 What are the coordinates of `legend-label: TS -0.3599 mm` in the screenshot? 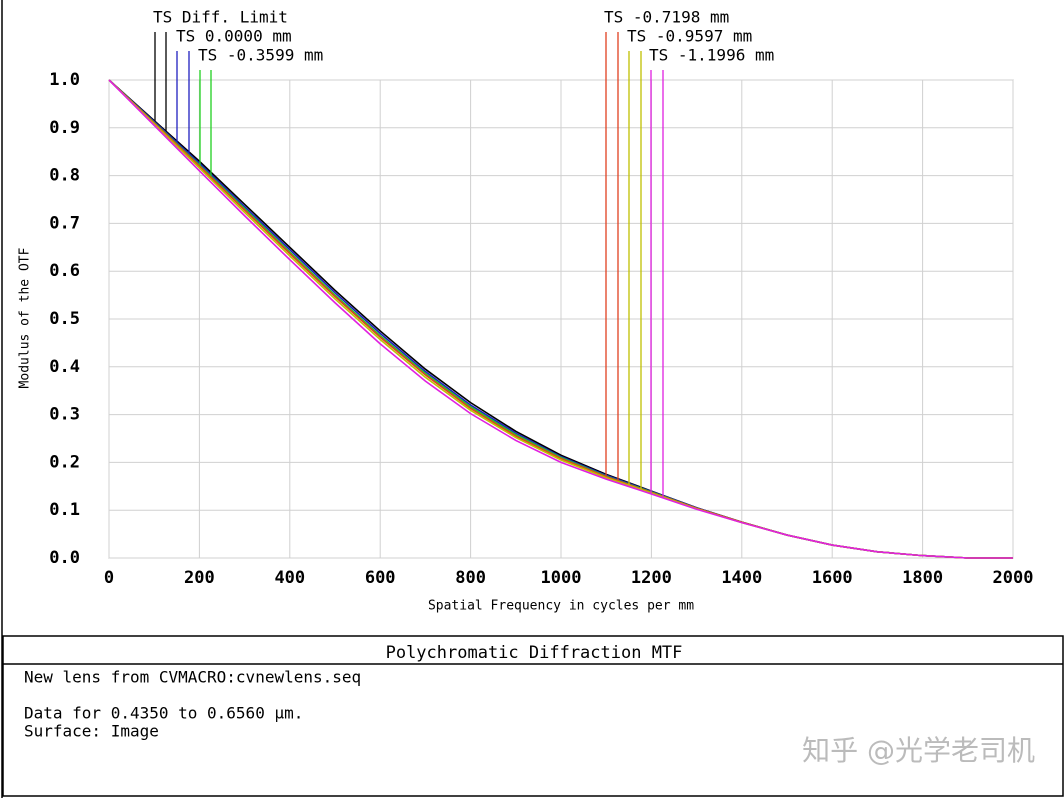 It's located at (260, 55).